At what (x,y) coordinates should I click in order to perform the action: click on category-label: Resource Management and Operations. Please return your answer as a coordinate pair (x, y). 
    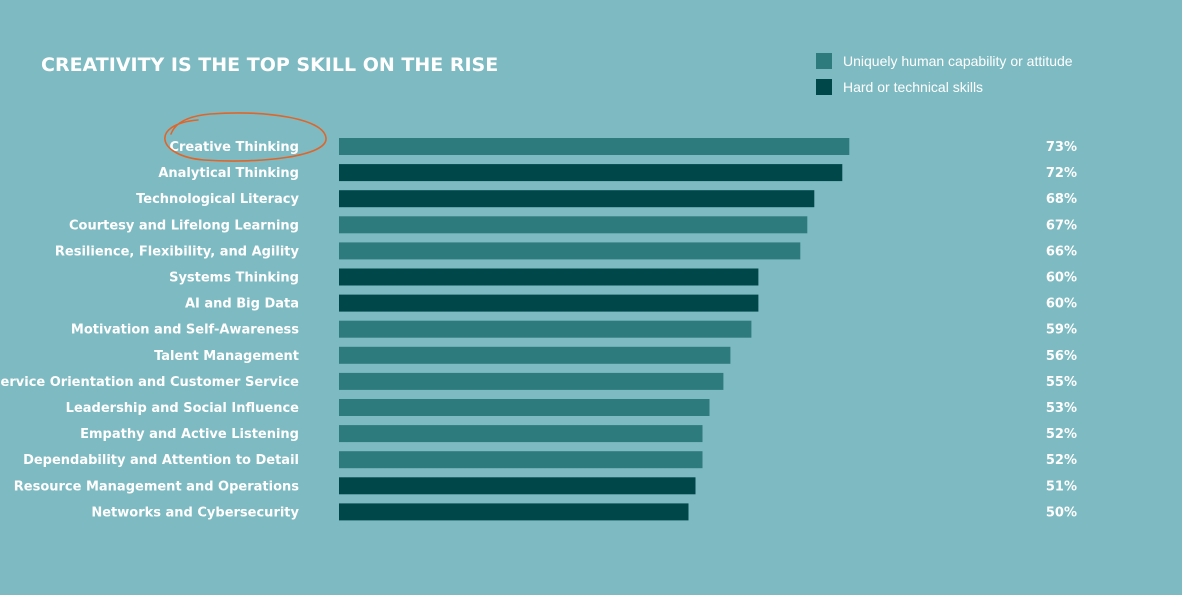
    Looking at the image, I should click on (157, 486).